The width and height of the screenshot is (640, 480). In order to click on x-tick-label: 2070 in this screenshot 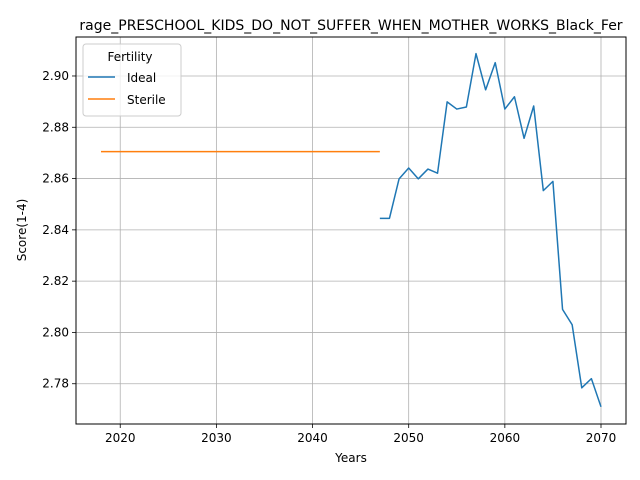, I will do `click(601, 438)`.